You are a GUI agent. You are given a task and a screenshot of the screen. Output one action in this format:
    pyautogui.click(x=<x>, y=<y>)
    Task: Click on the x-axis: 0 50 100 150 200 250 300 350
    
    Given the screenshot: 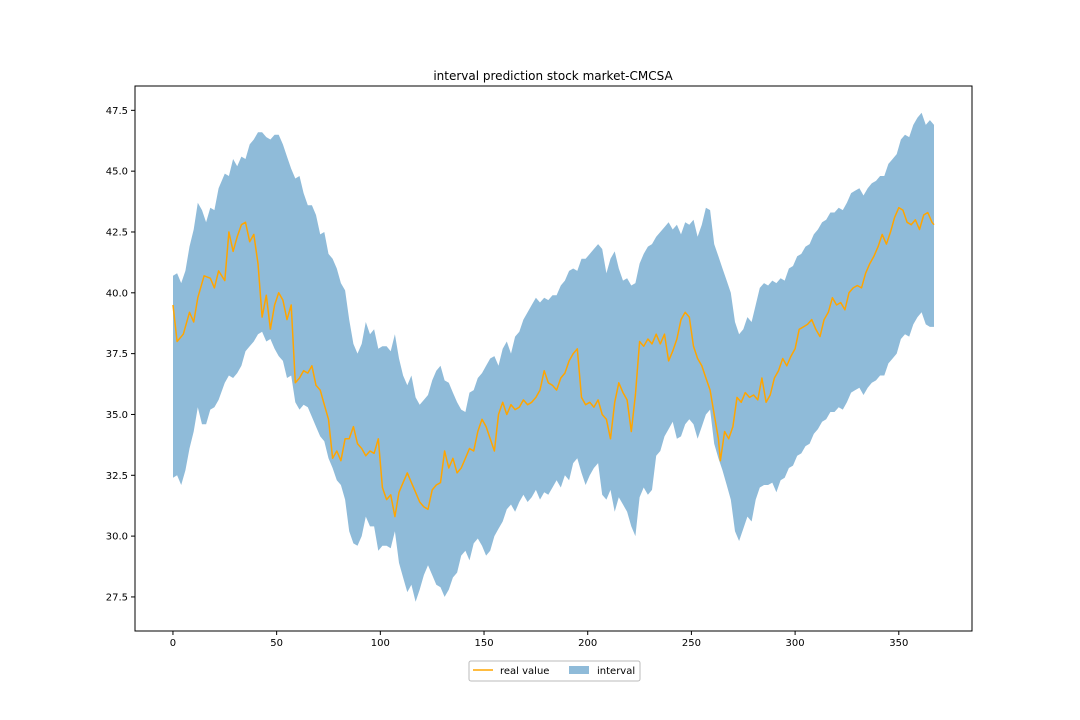 What is the action you would take?
    pyautogui.click(x=539, y=640)
    